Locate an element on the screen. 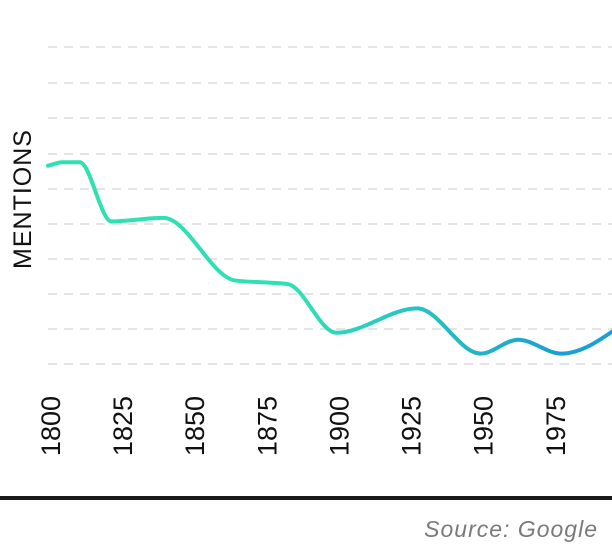  x-tick-label: 1950 is located at coordinates (484, 426).